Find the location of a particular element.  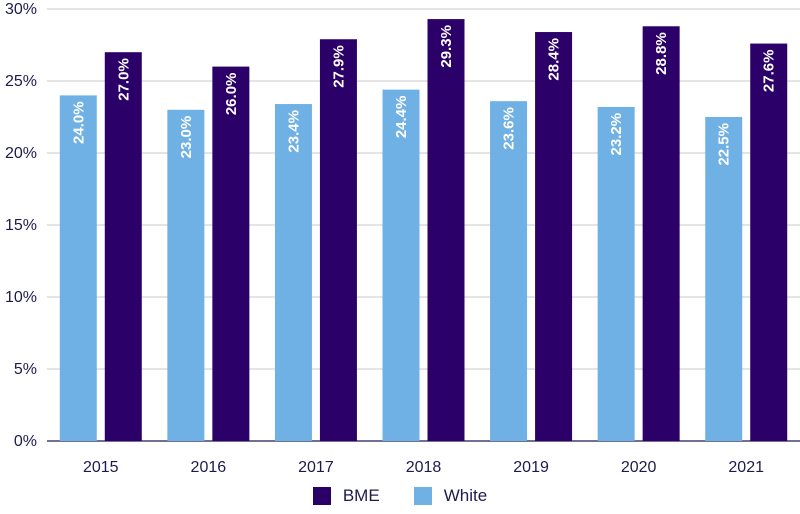

bar-bme-2015 is located at coordinates (123, 246).